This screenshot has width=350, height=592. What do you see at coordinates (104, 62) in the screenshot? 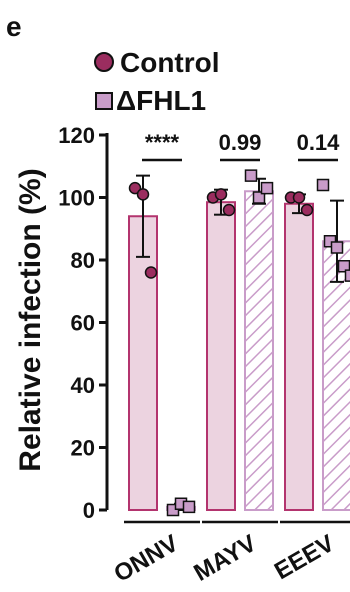
I see `legend-control-marker` at bounding box center [104, 62].